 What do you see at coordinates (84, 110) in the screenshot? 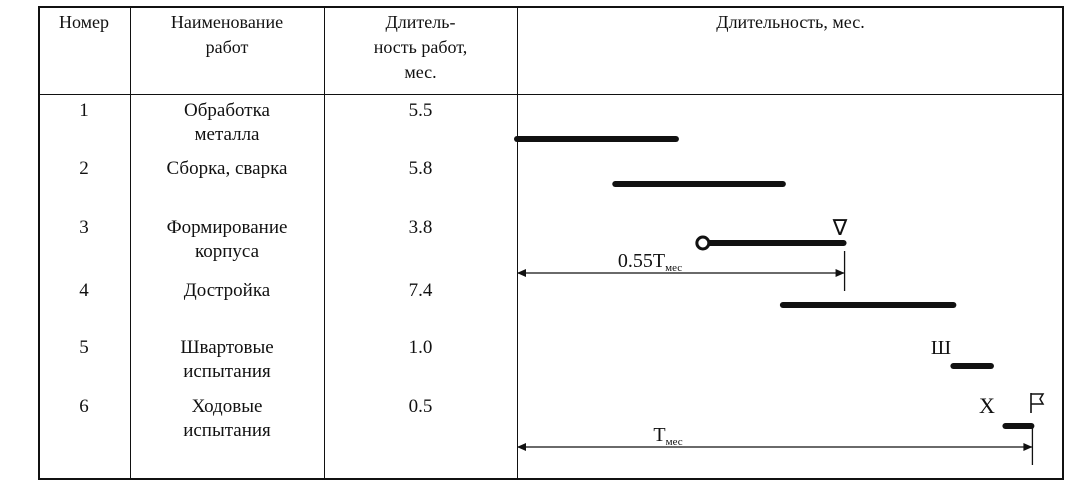
I see `row-number: 1` at bounding box center [84, 110].